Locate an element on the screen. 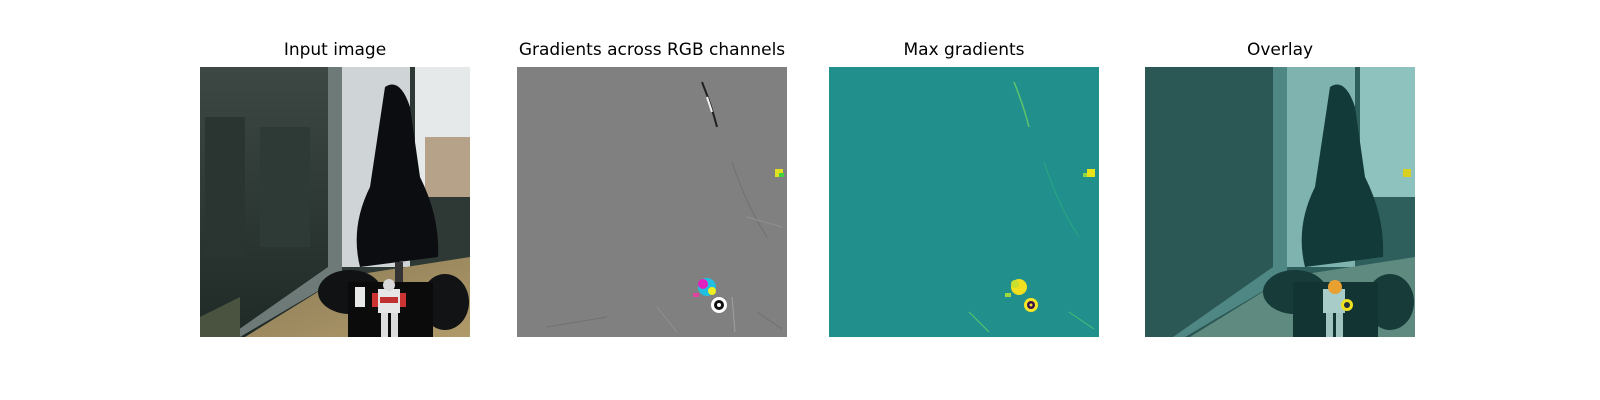  panel-overlay: Overlay is located at coordinates (1280, 190).